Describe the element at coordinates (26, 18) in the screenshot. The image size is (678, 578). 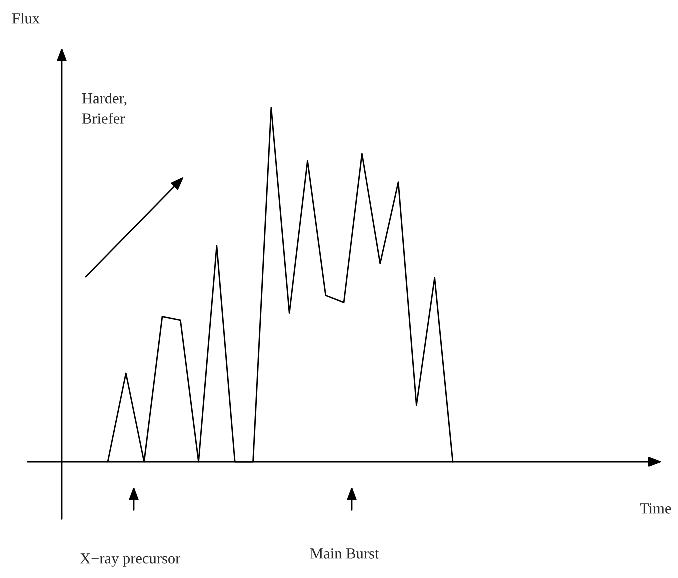
I see `text: Flux` at that location.